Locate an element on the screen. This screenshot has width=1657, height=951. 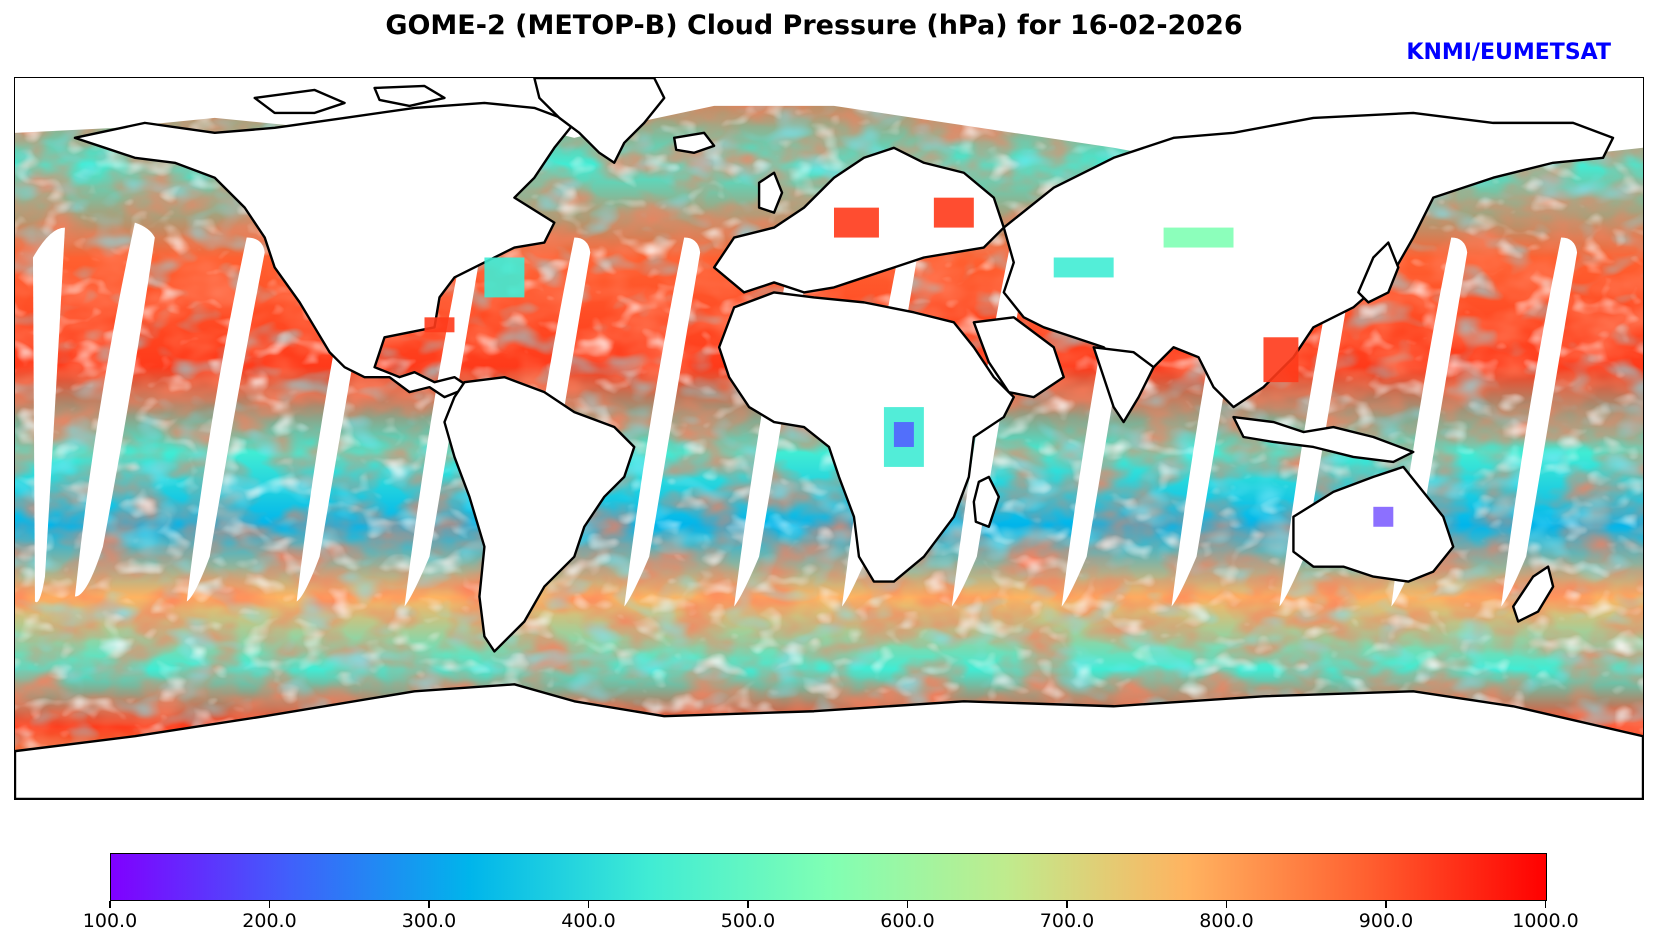
canadian-archipelago is located at coordinates (299, 101).